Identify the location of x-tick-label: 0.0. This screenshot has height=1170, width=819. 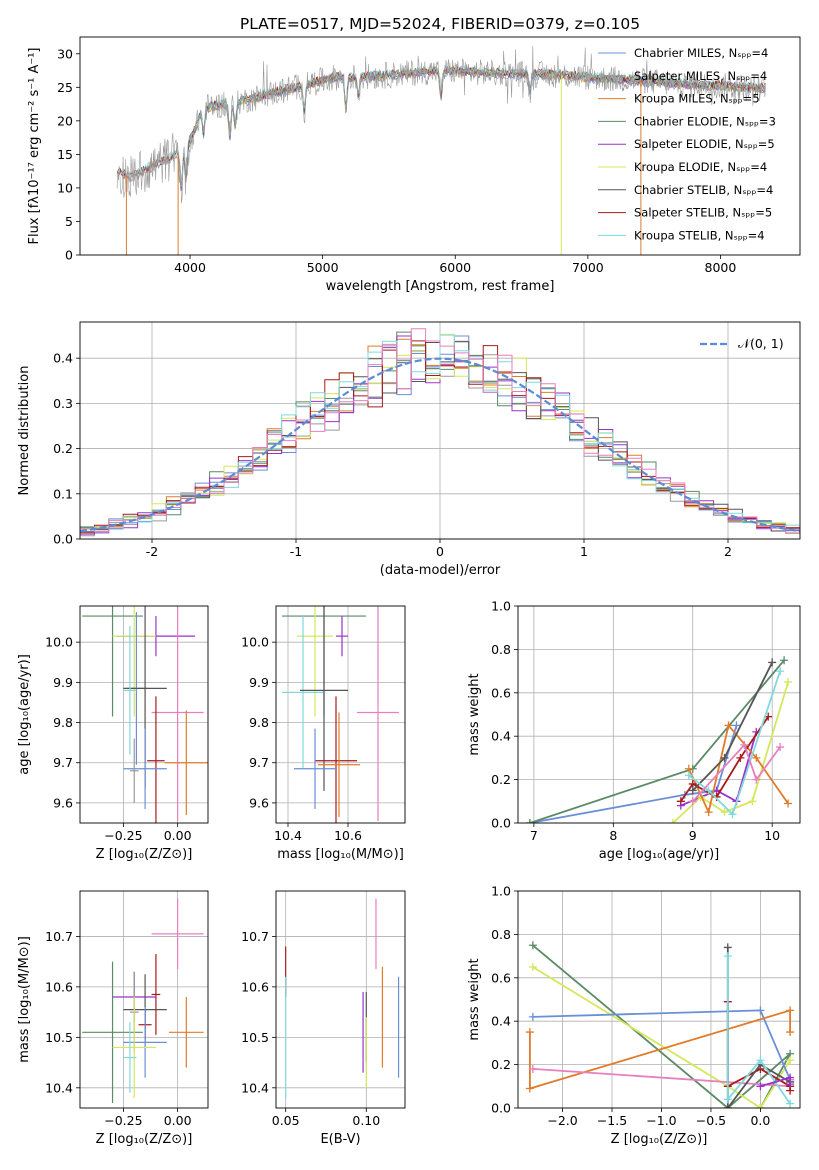
(760, 1120).